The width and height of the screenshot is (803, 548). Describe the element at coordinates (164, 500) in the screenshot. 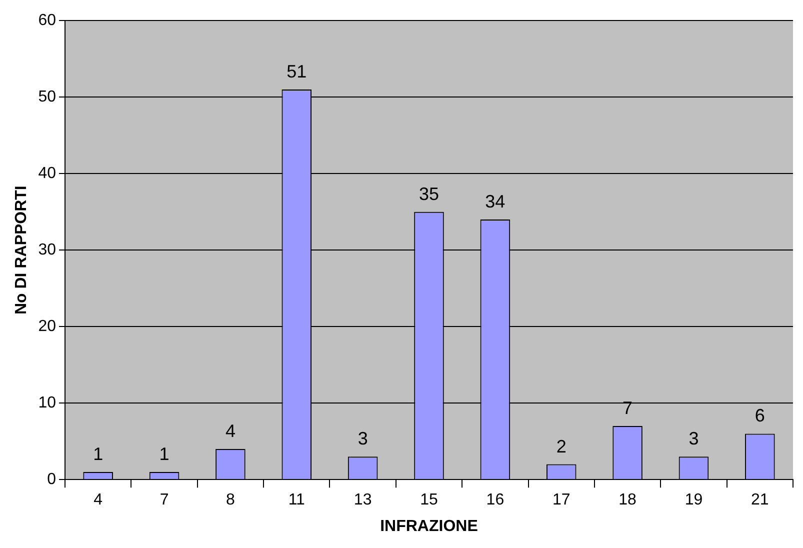

I see `x-tick-label: 7` at that location.